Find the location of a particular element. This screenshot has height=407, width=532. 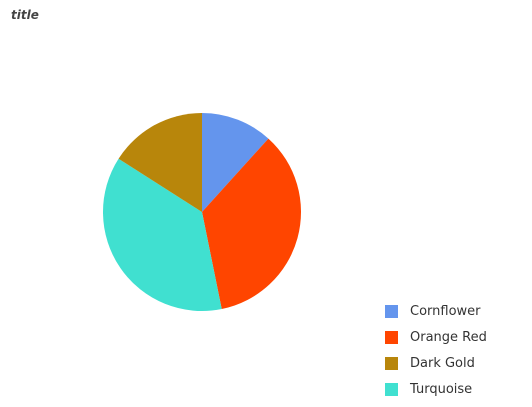

pie-slice-cornflower is located at coordinates (235, 162).